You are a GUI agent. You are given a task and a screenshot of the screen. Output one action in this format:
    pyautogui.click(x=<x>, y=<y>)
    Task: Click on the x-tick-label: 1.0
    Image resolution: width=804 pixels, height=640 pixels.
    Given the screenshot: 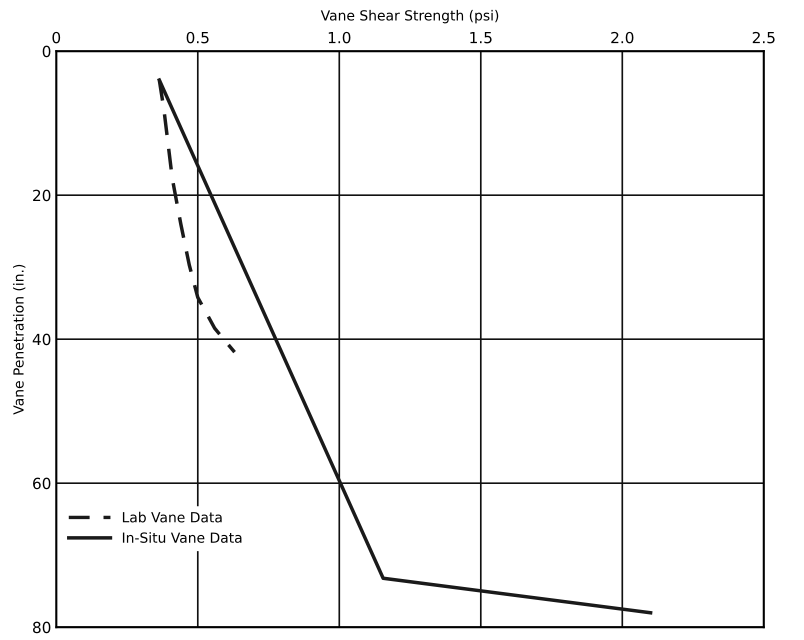 What is the action you would take?
    pyautogui.click(x=339, y=38)
    